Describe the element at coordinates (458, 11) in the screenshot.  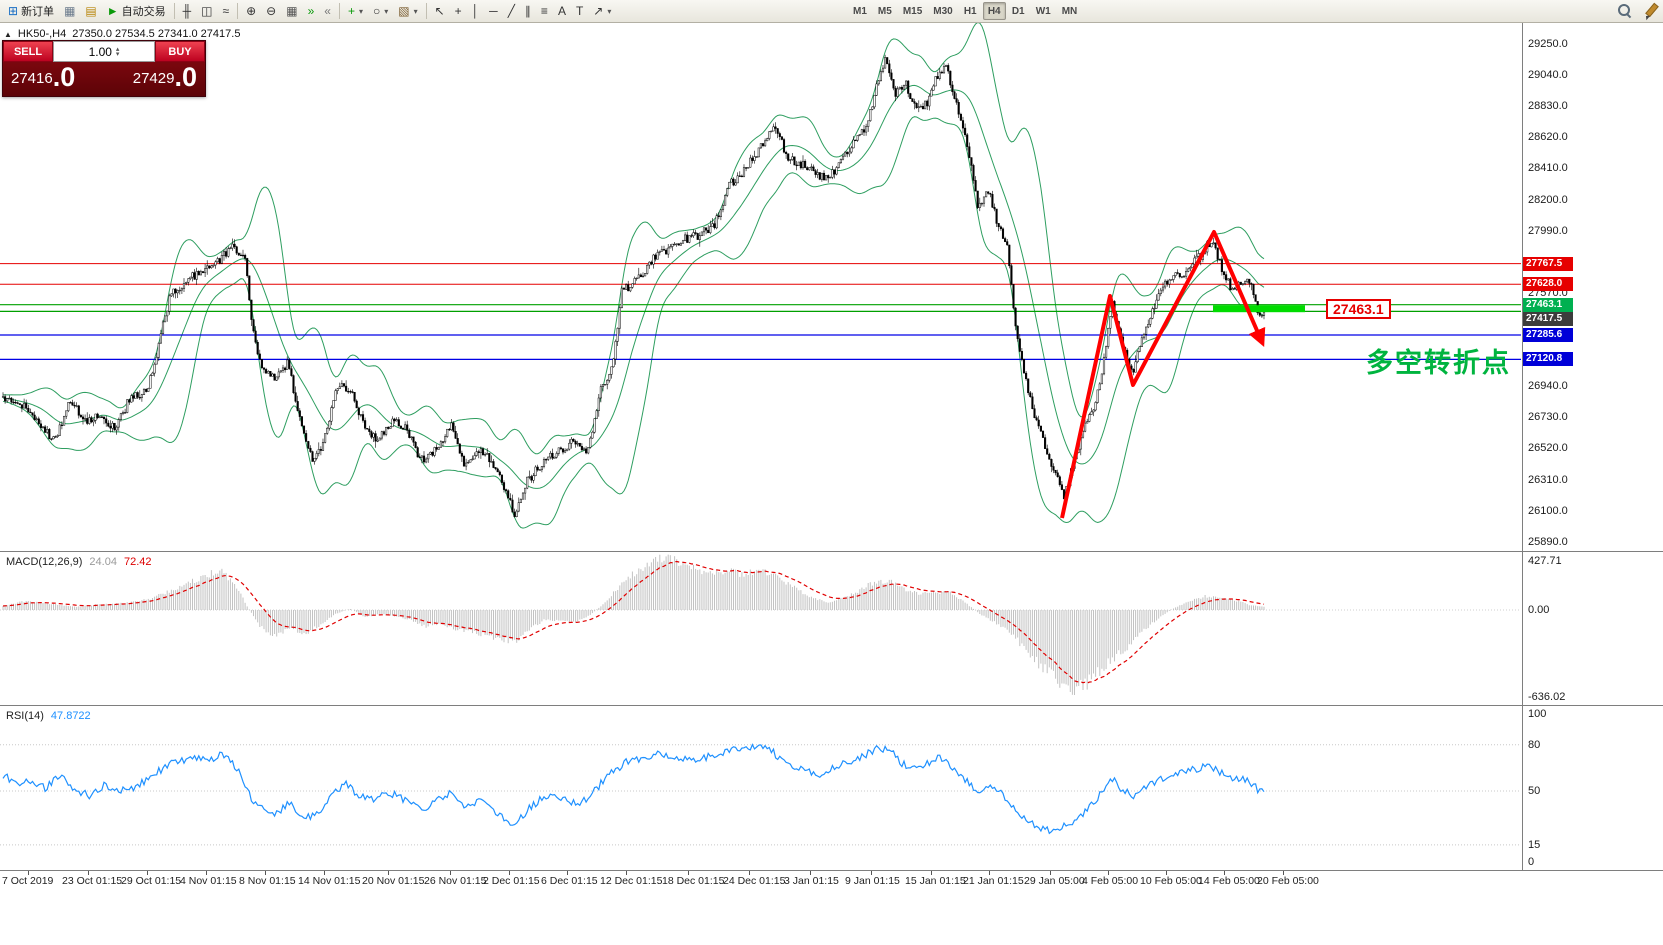
I see `crosshair-button: +` at that location.